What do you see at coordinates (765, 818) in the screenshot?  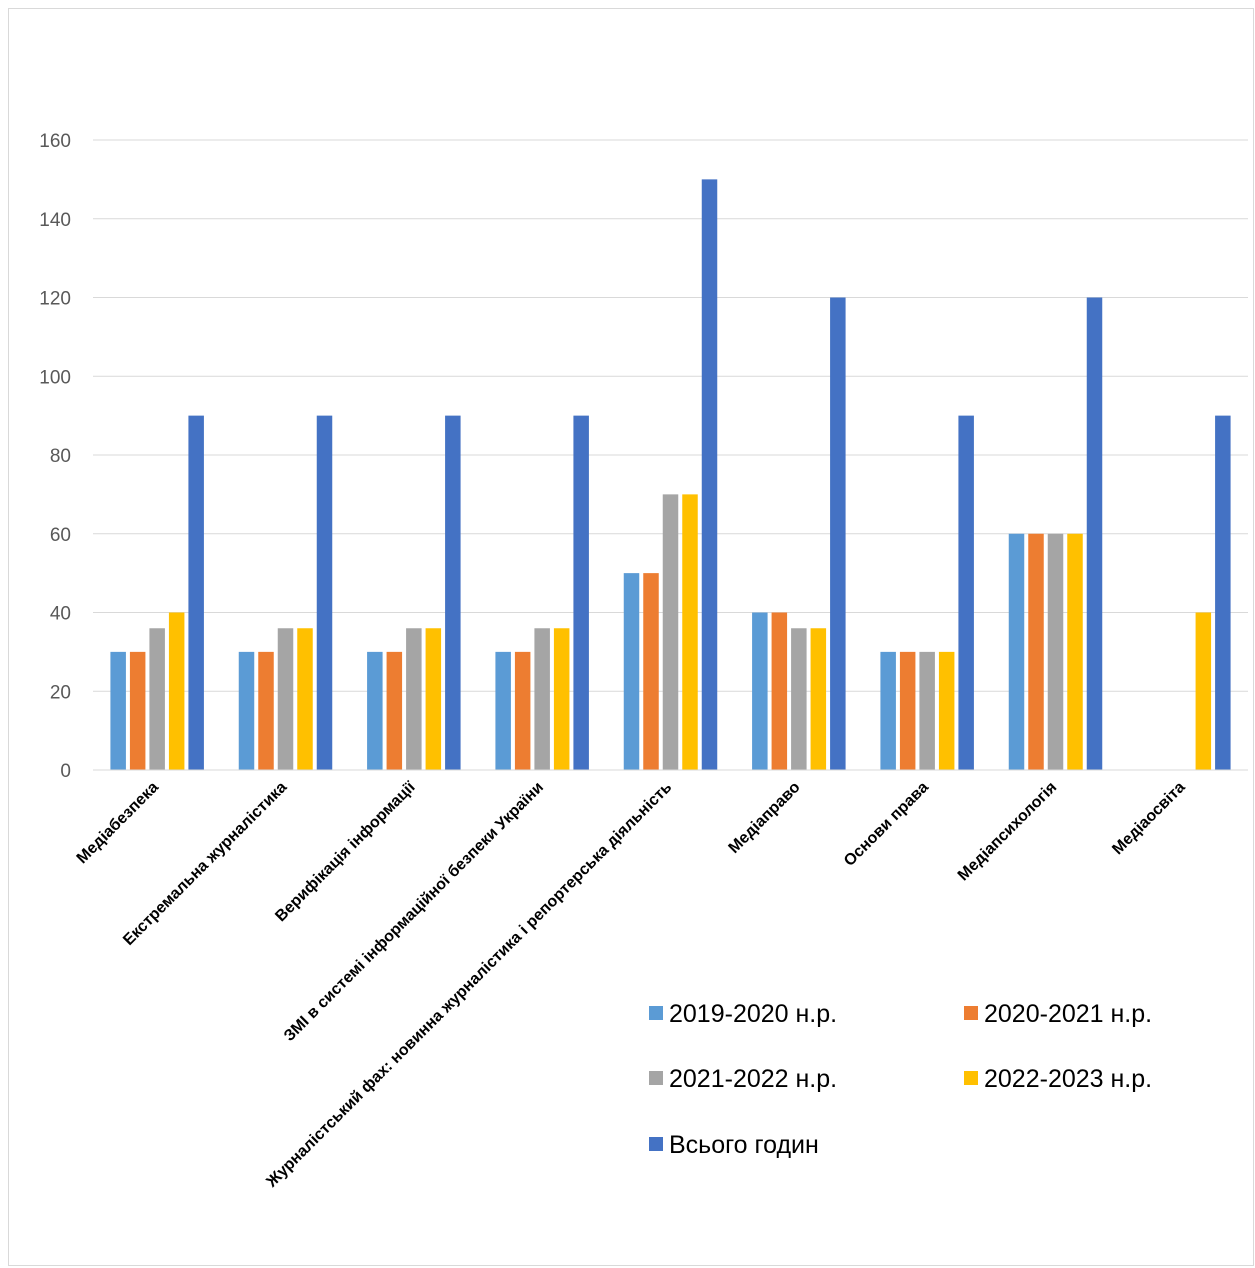 I see `category-label: Медіаправо` at bounding box center [765, 818].